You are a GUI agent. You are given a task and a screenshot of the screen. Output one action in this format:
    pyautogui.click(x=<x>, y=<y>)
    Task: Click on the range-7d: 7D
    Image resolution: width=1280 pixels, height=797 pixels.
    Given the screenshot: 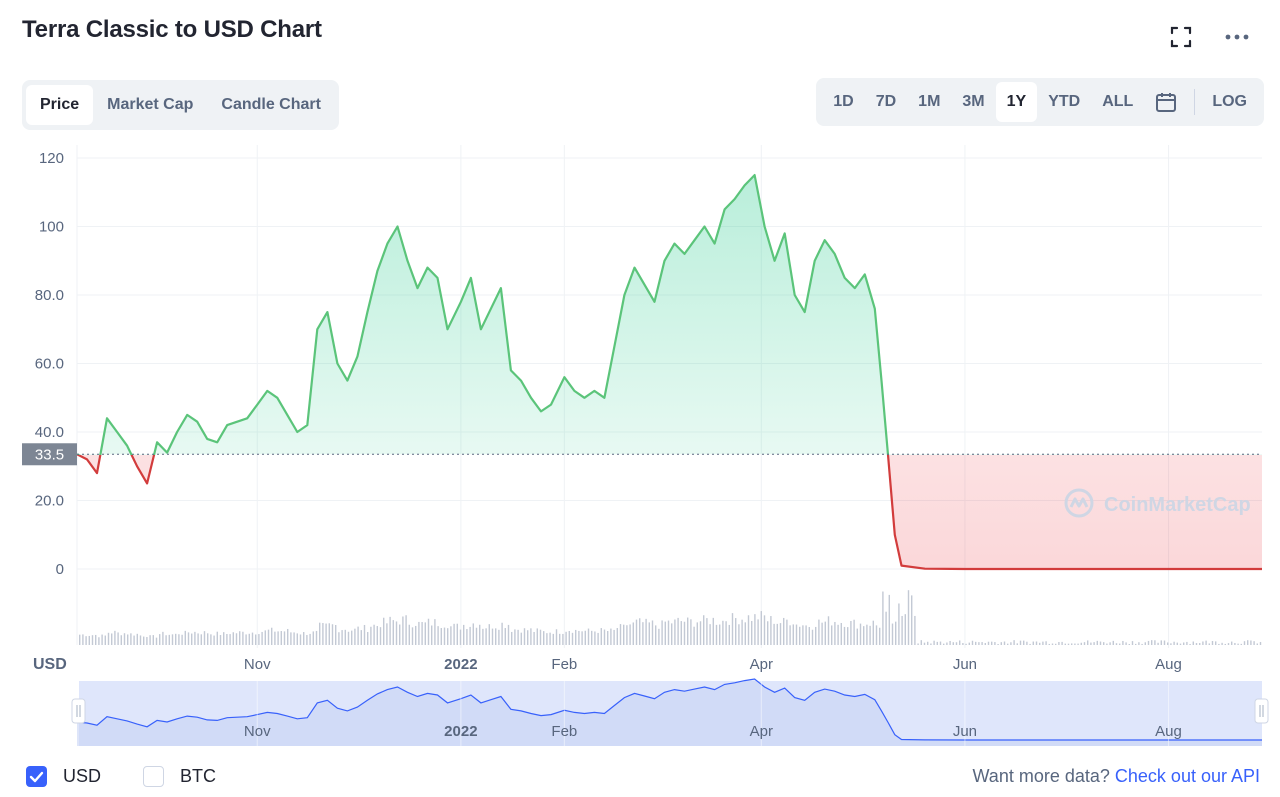 What is the action you would take?
    pyautogui.click(x=886, y=101)
    